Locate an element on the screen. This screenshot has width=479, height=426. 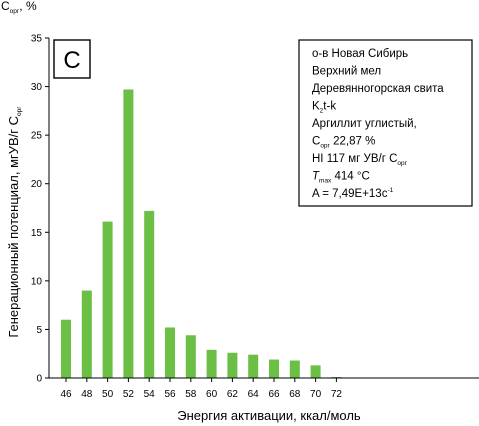
x-tick-label-70: 70 is located at coordinates (316, 394).